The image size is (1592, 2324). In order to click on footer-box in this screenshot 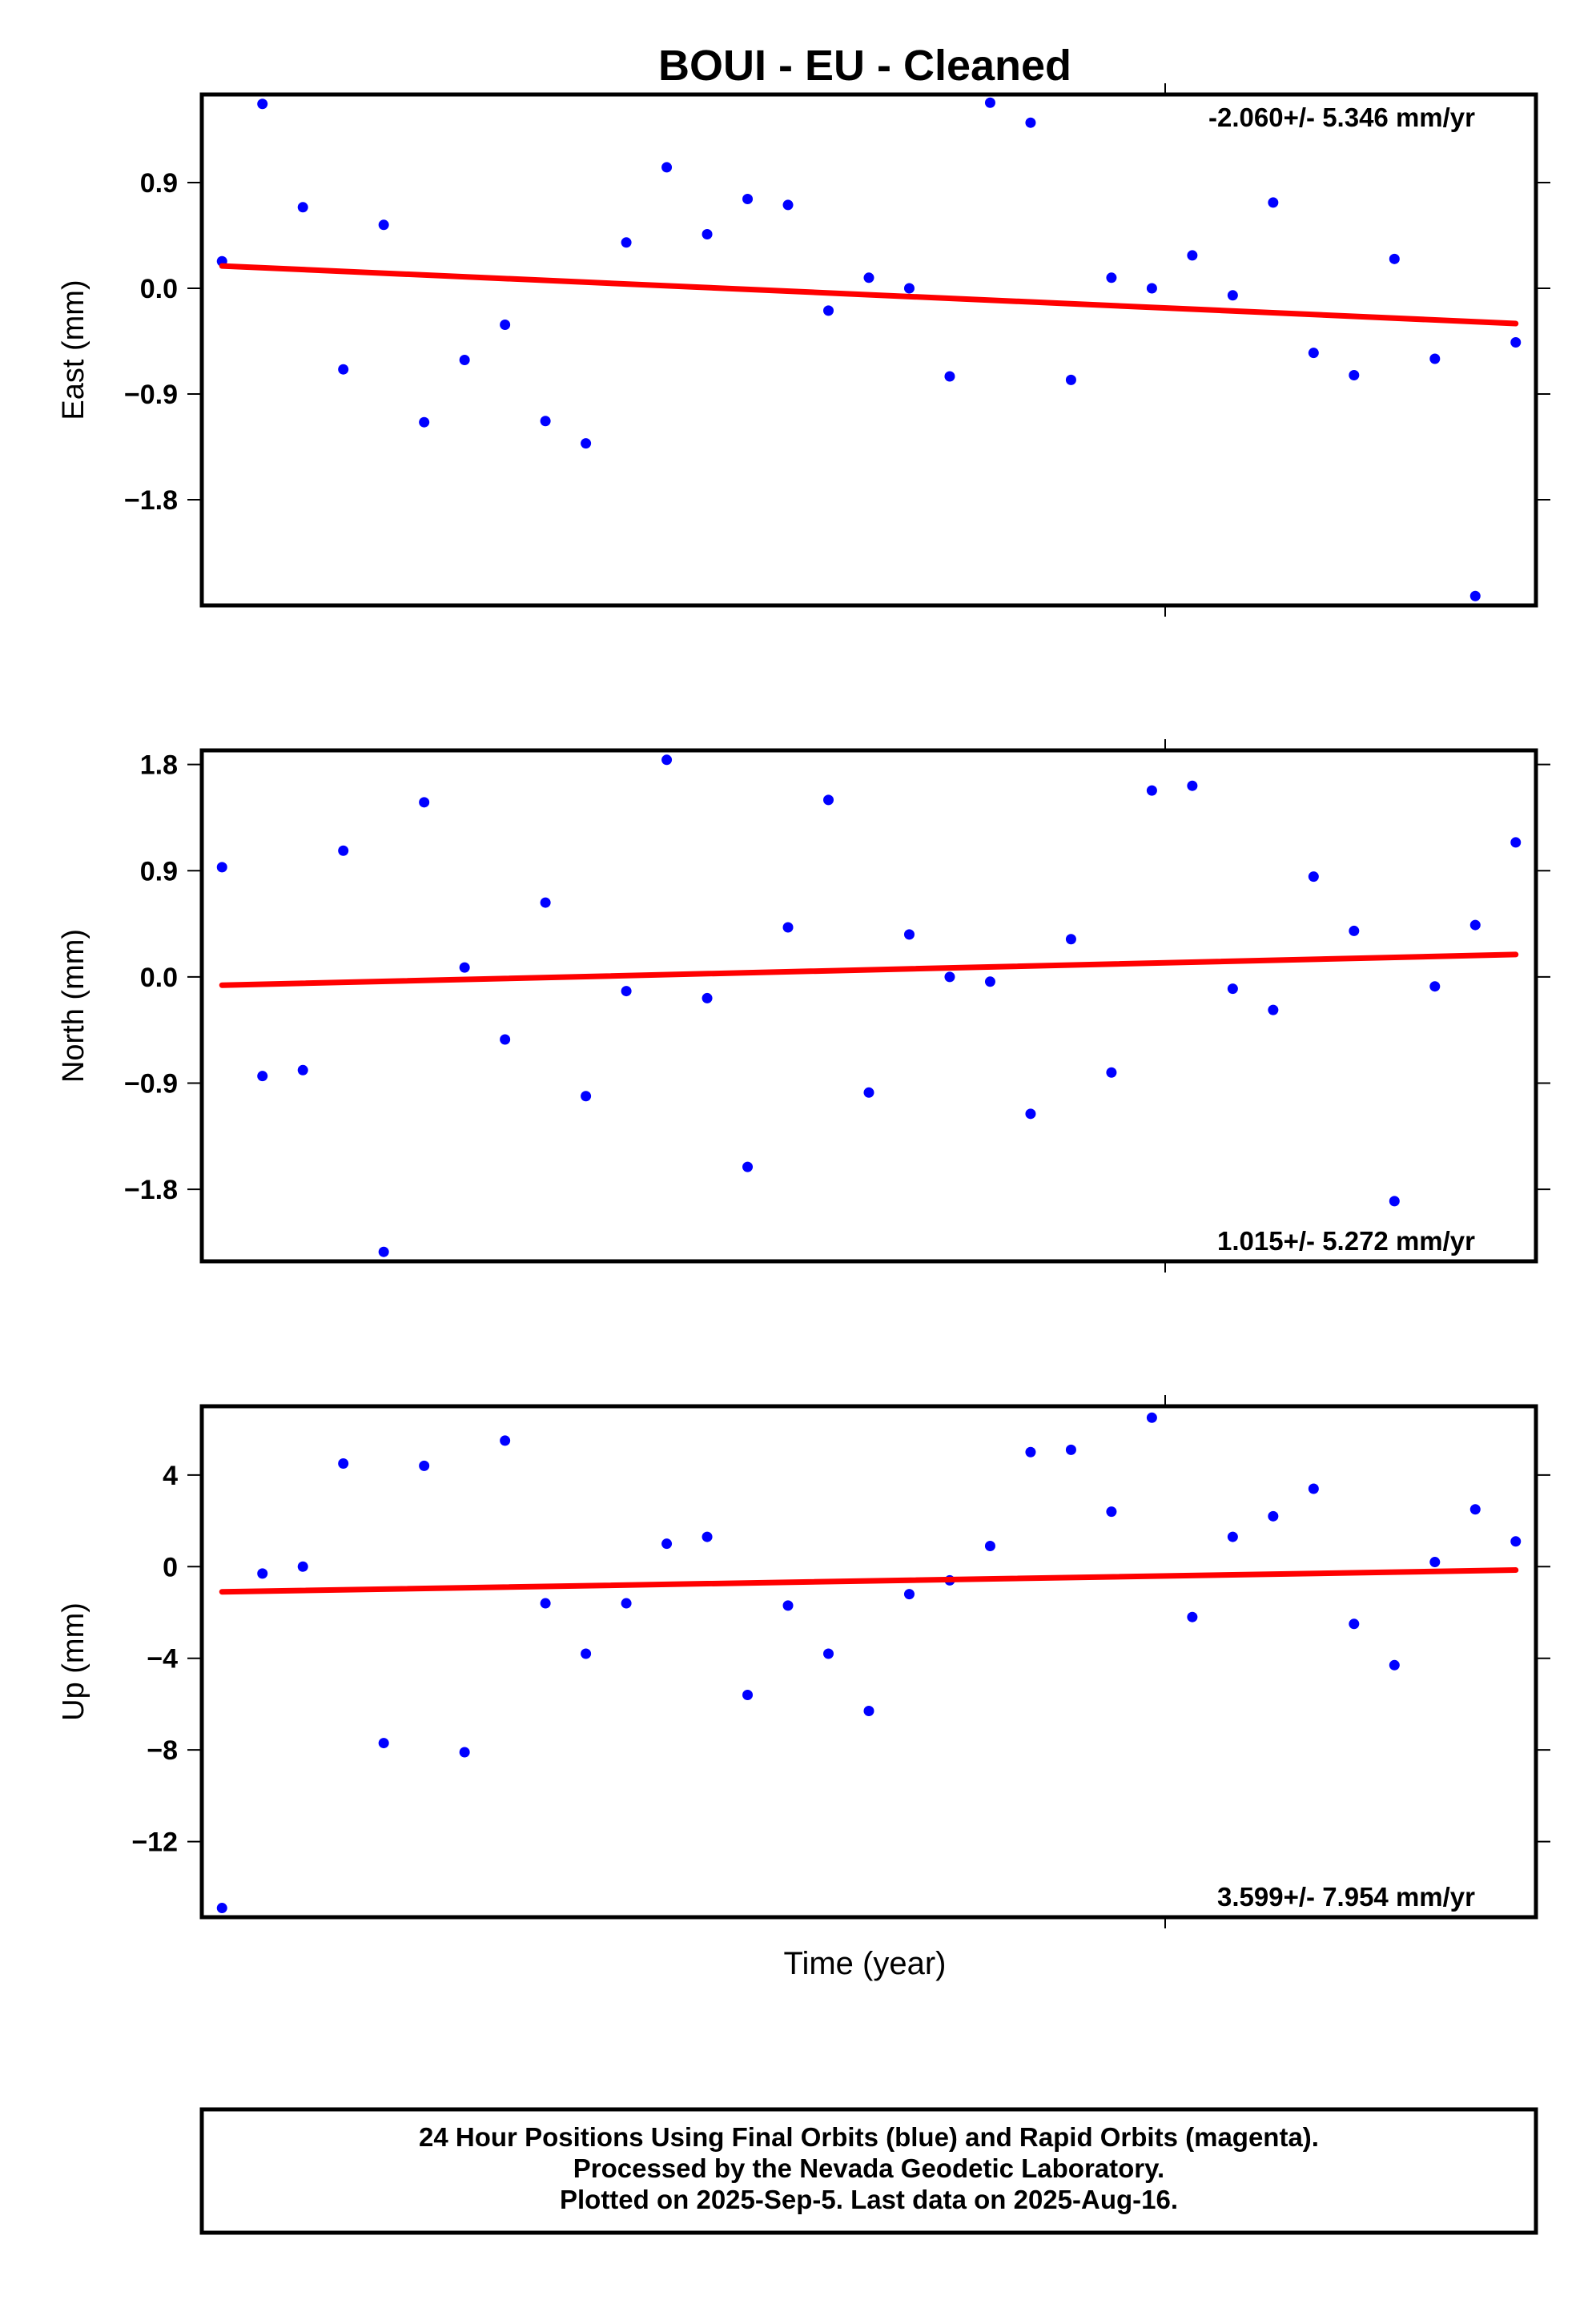, I will do `click(869, 2171)`.